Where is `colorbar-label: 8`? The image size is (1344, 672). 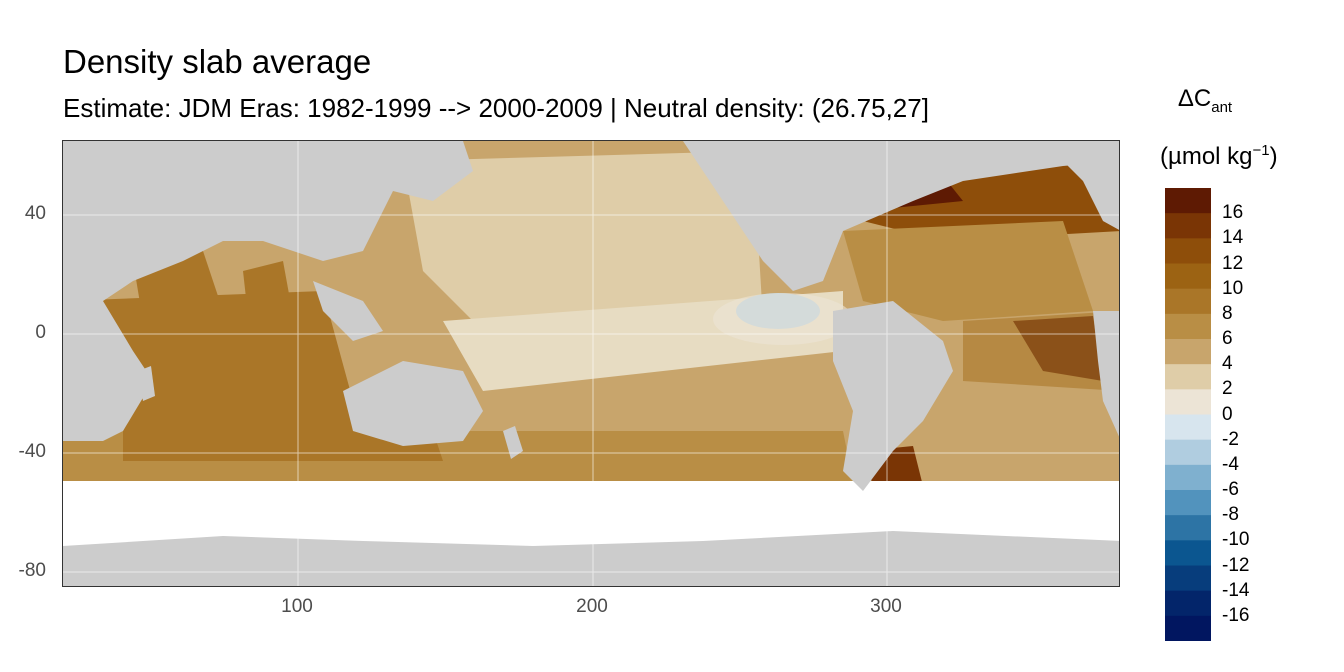 colorbar-label: 8 is located at coordinates (1227, 313).